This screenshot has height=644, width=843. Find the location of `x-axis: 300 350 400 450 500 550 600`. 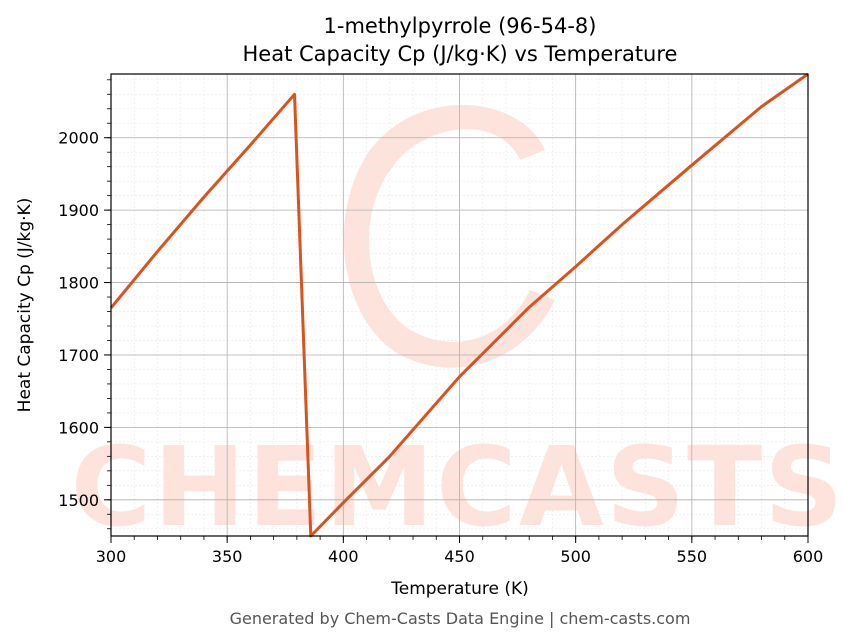

x-axis: 300 350 400 450 500 550 600 is located at coordinates (460, 551).